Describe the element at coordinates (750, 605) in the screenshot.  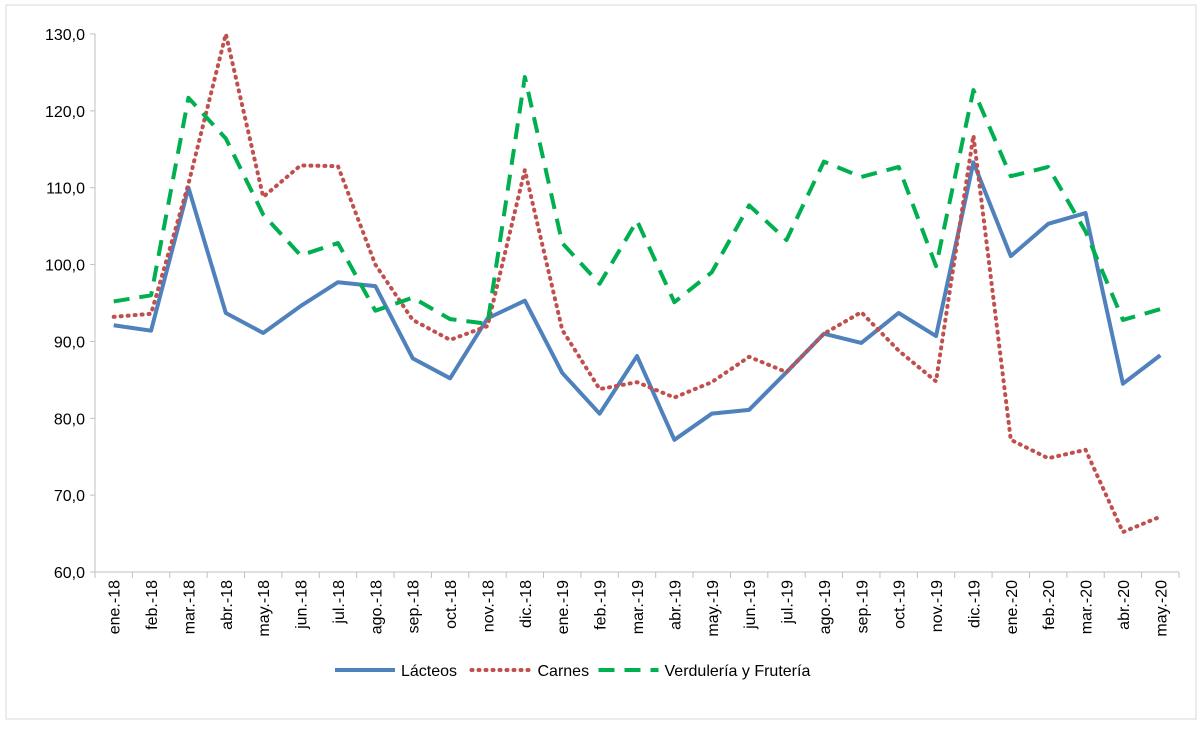
I see `x-tick-label: jun.-19` at that location.